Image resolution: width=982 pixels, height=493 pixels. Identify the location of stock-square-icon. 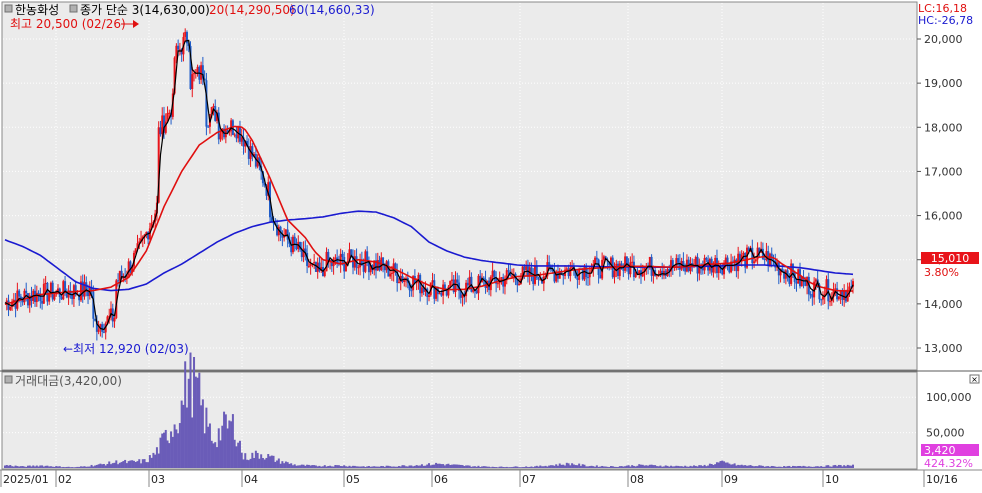
(8, 8).